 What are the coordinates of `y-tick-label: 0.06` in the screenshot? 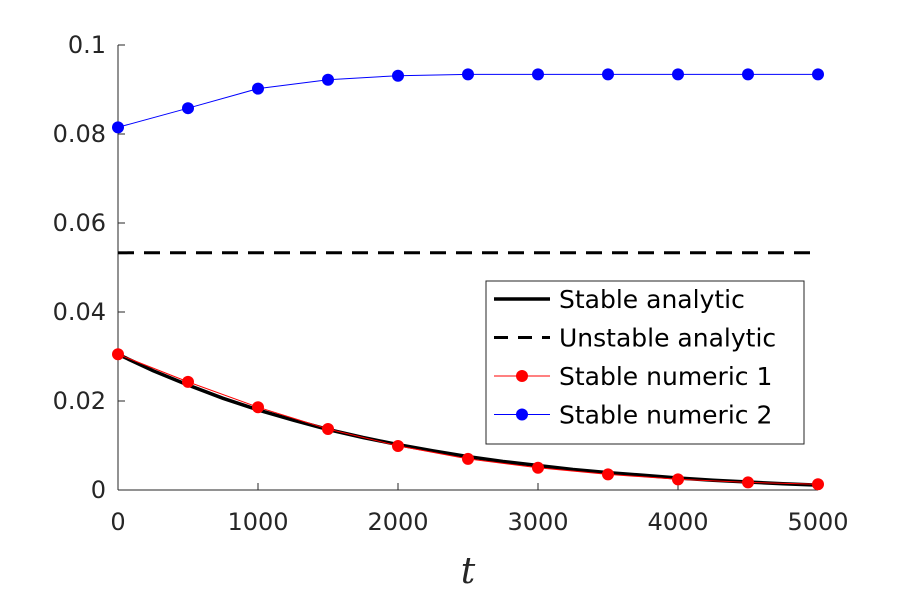 It's located at (79, 223).